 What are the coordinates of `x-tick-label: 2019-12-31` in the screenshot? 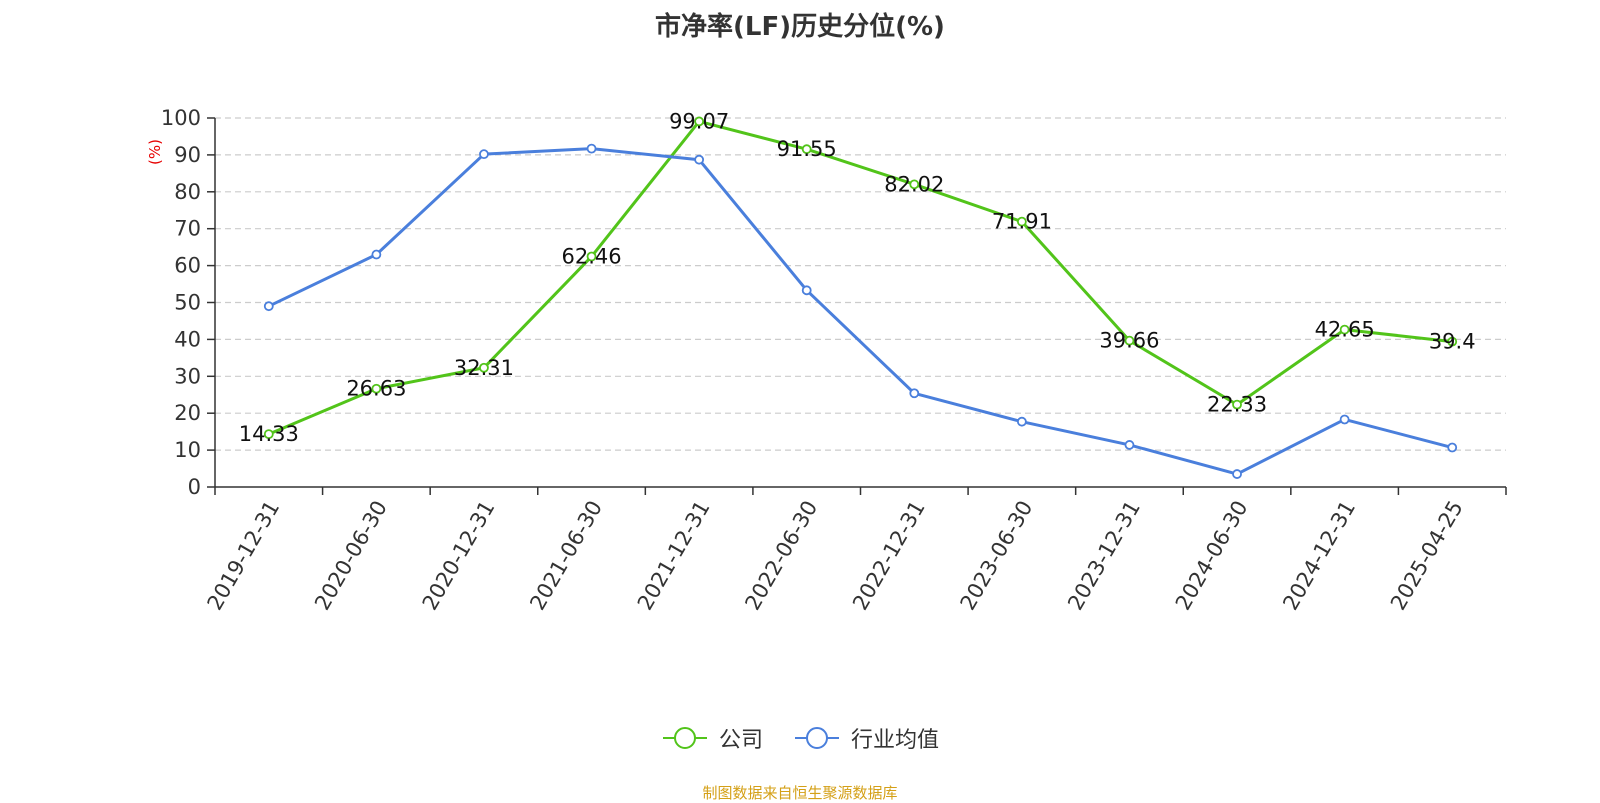 It's located at (244, 556).